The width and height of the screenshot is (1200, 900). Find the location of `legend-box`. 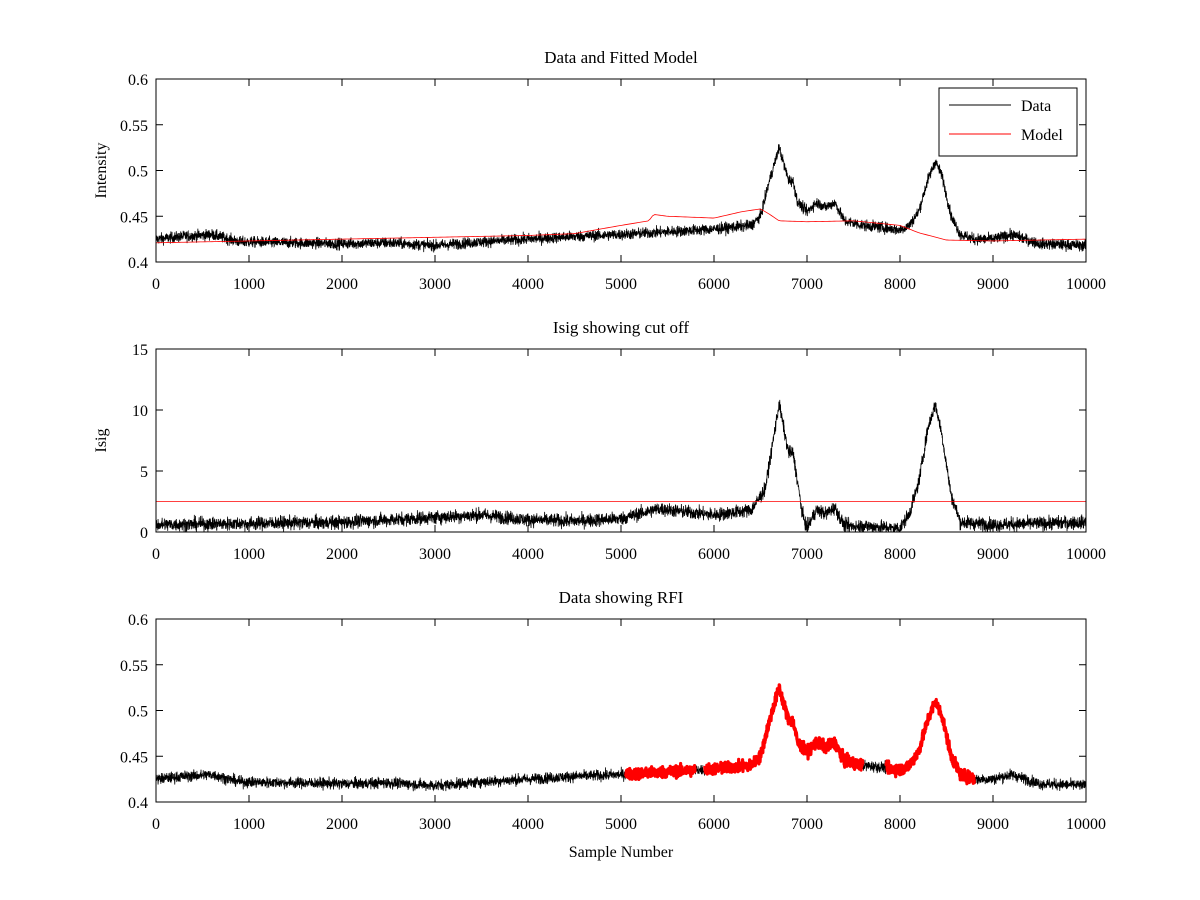

legend-box is located at coordinates (1008, 122).